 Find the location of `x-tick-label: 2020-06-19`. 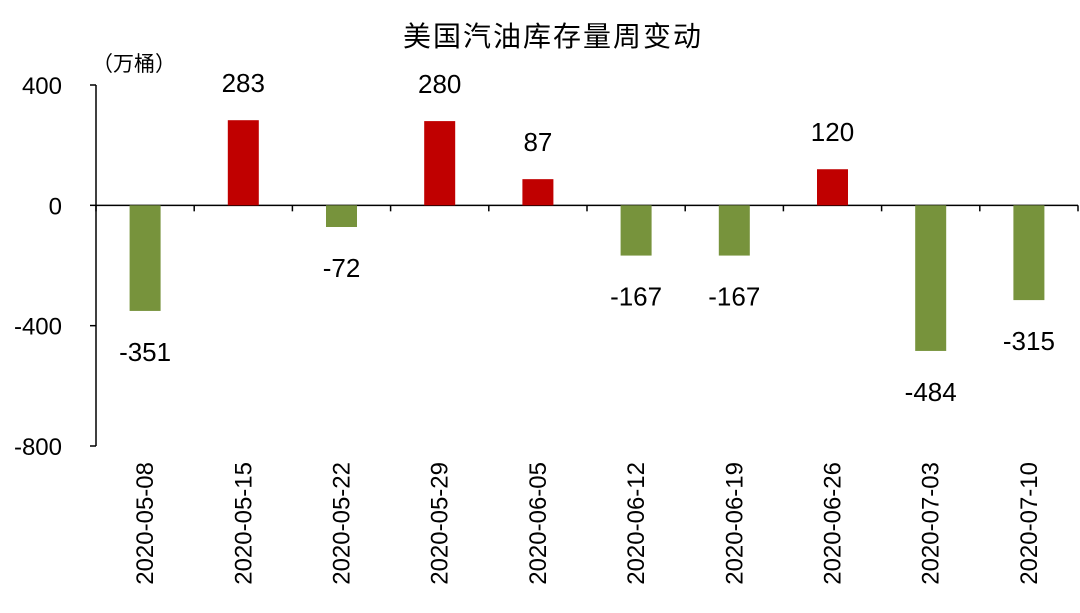

x-tick-label: 2020-06-19 is located at coordinates (734, 523).